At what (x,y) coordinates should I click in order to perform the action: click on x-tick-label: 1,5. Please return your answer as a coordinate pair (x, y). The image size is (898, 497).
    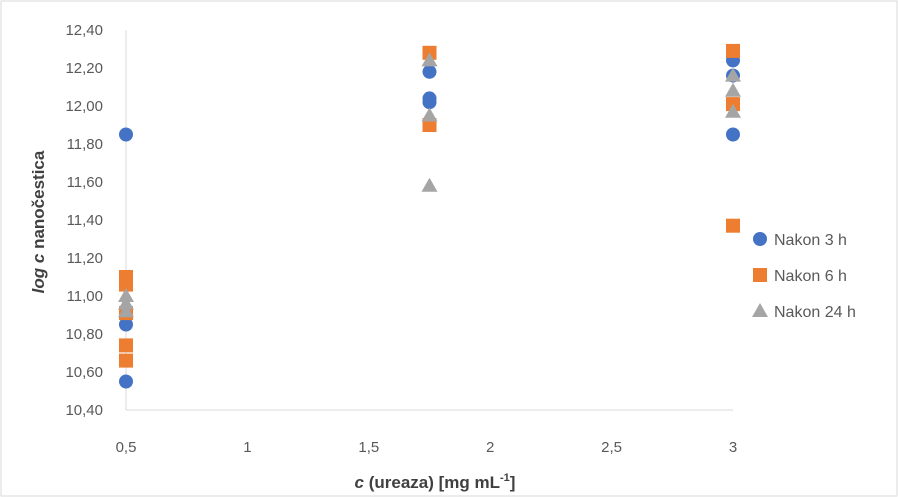
    Looking at the image, I should click on (368, 447).